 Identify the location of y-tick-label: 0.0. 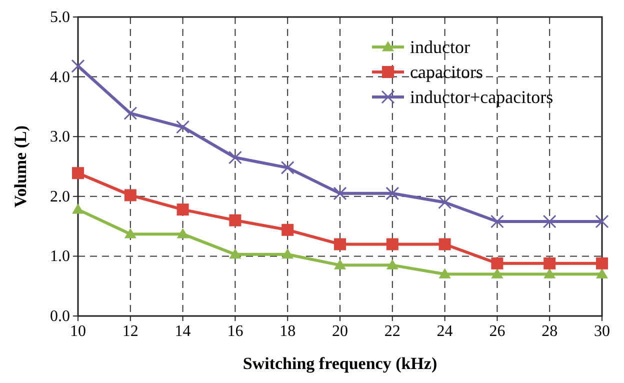
(60, 316).